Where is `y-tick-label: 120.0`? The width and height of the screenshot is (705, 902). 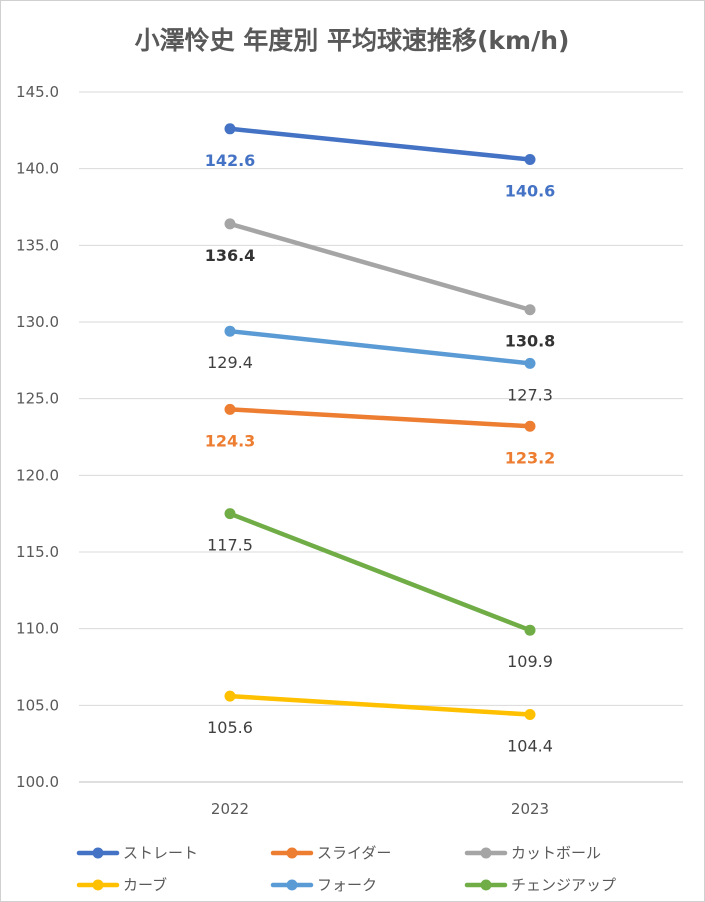 y-tick-label: 120.0 is located at coordinates (37, 475).